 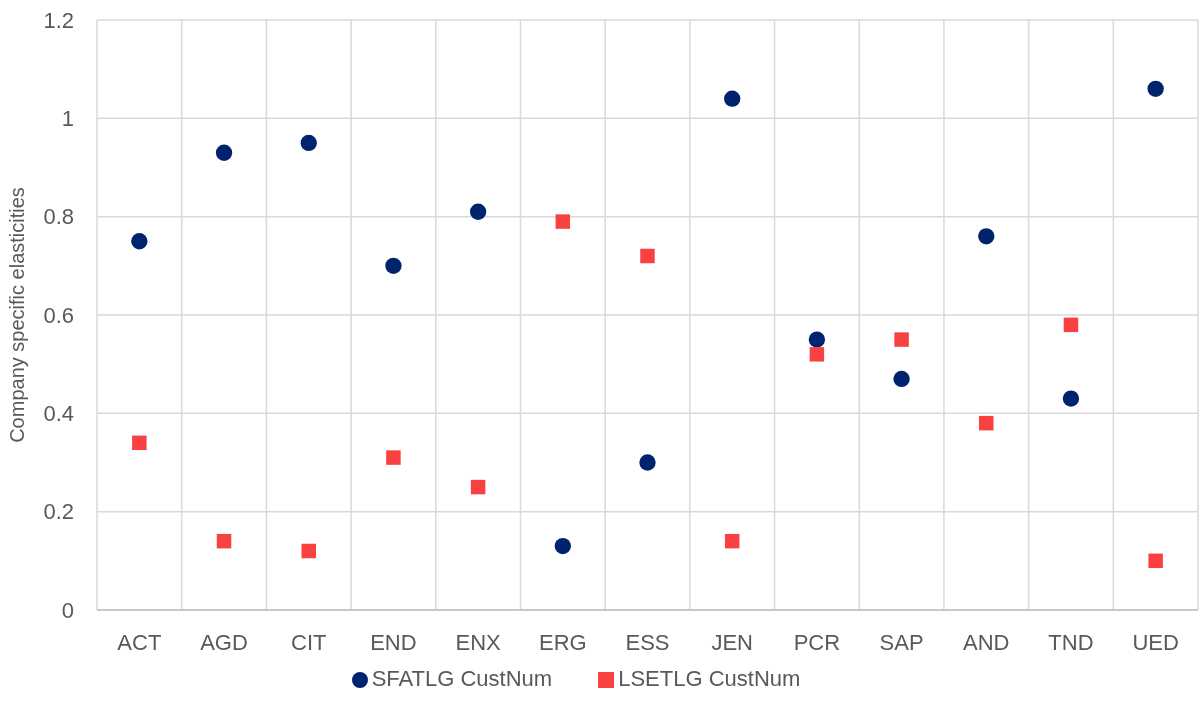 What do you see at coordinates (986, 642) in the screenshot?
I see `x-tick-label: AND` at bounding box center [986, 642].